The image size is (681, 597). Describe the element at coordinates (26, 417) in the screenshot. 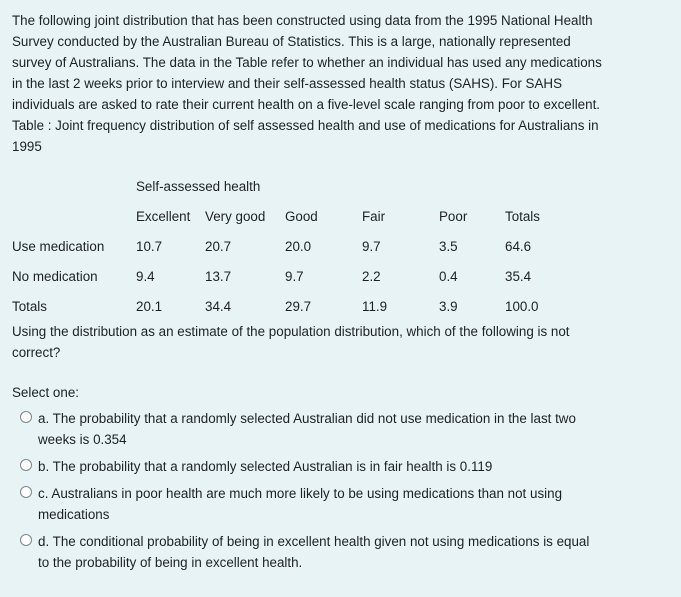

I see `radio-button-a` at that location.